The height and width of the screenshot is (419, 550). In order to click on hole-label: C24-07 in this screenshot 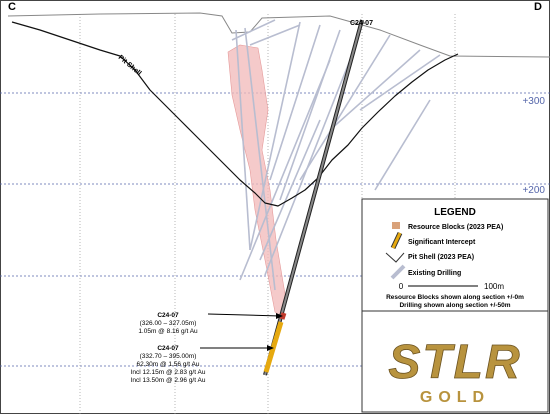, I will do `click(361, 23)`.